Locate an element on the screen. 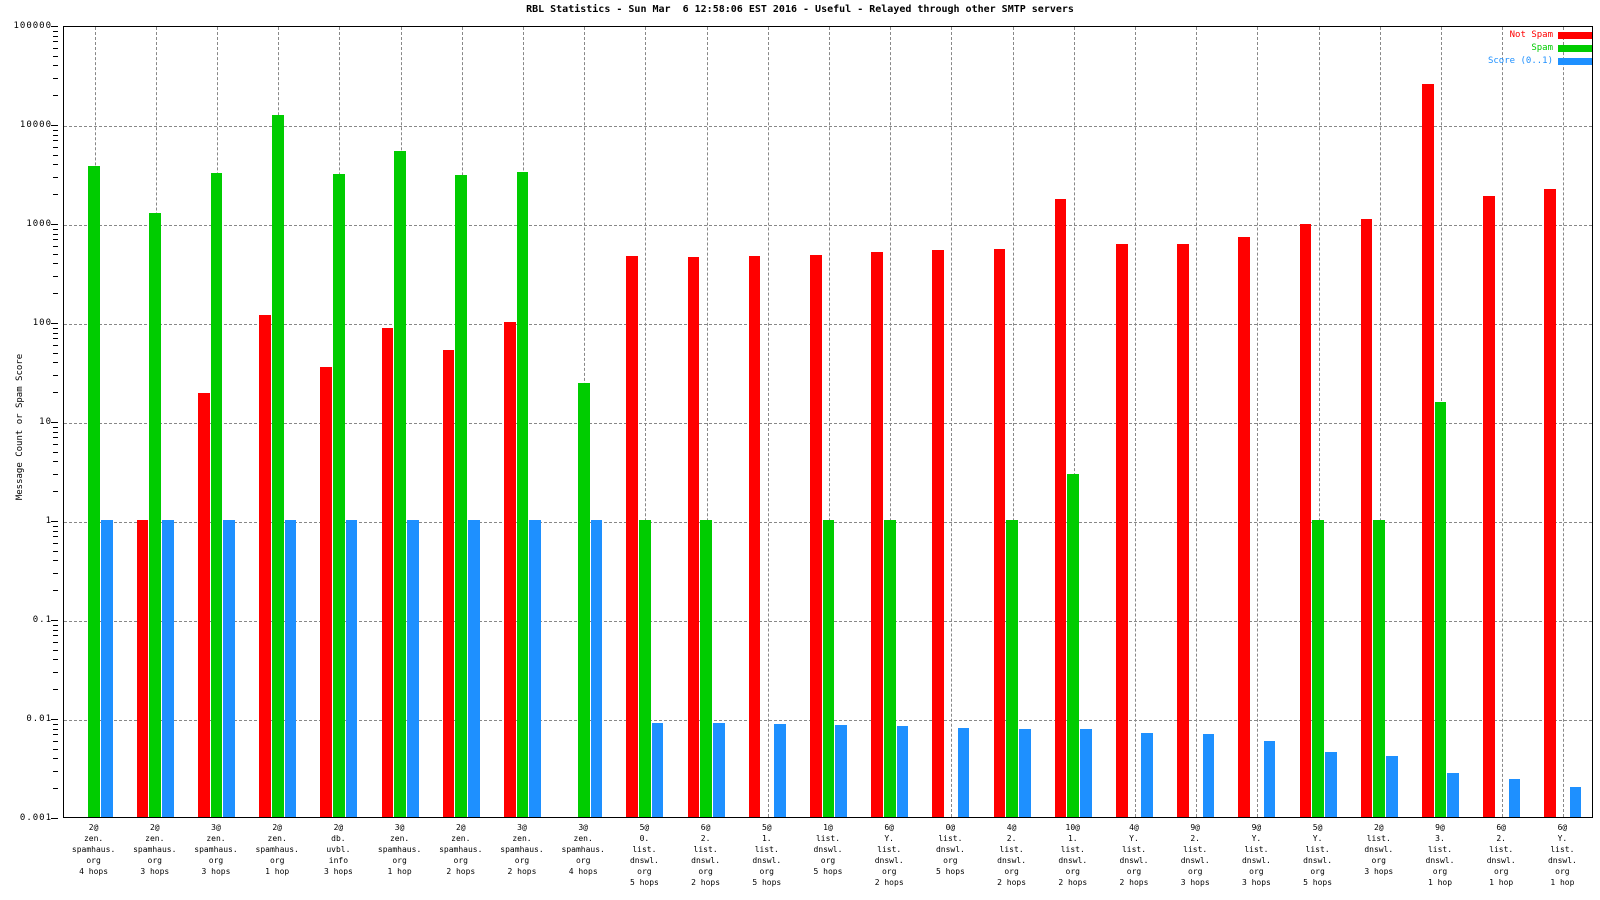 This screenshot has height=900, width=1600. x-tick-label: 5@ 0. list. dnswl. org 5 hops is located at coordinates (644, 855).